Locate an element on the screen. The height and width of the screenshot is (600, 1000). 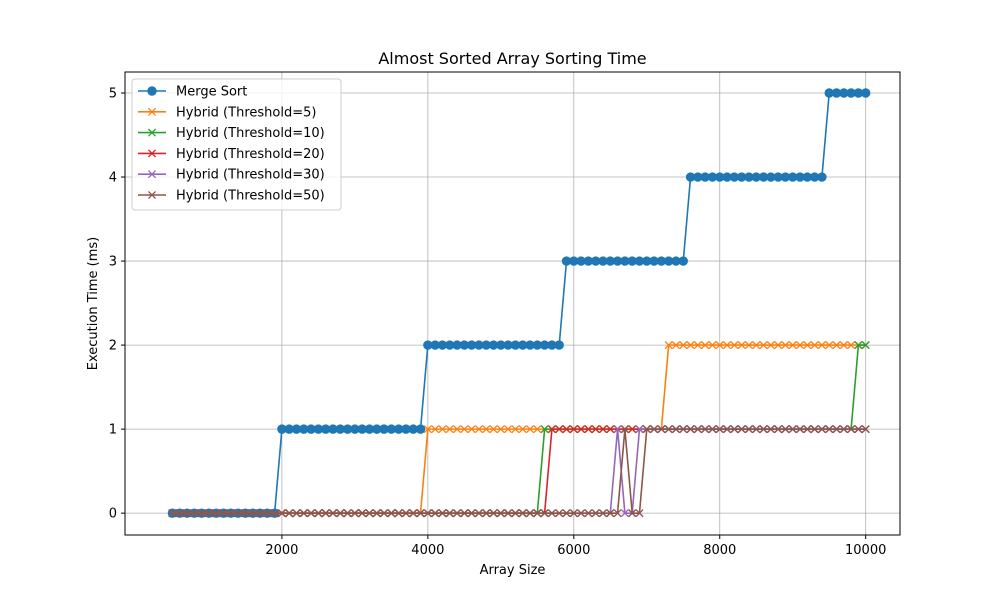
y-axis-label: Execution Time (ms) is located at coordinates (93, 303).